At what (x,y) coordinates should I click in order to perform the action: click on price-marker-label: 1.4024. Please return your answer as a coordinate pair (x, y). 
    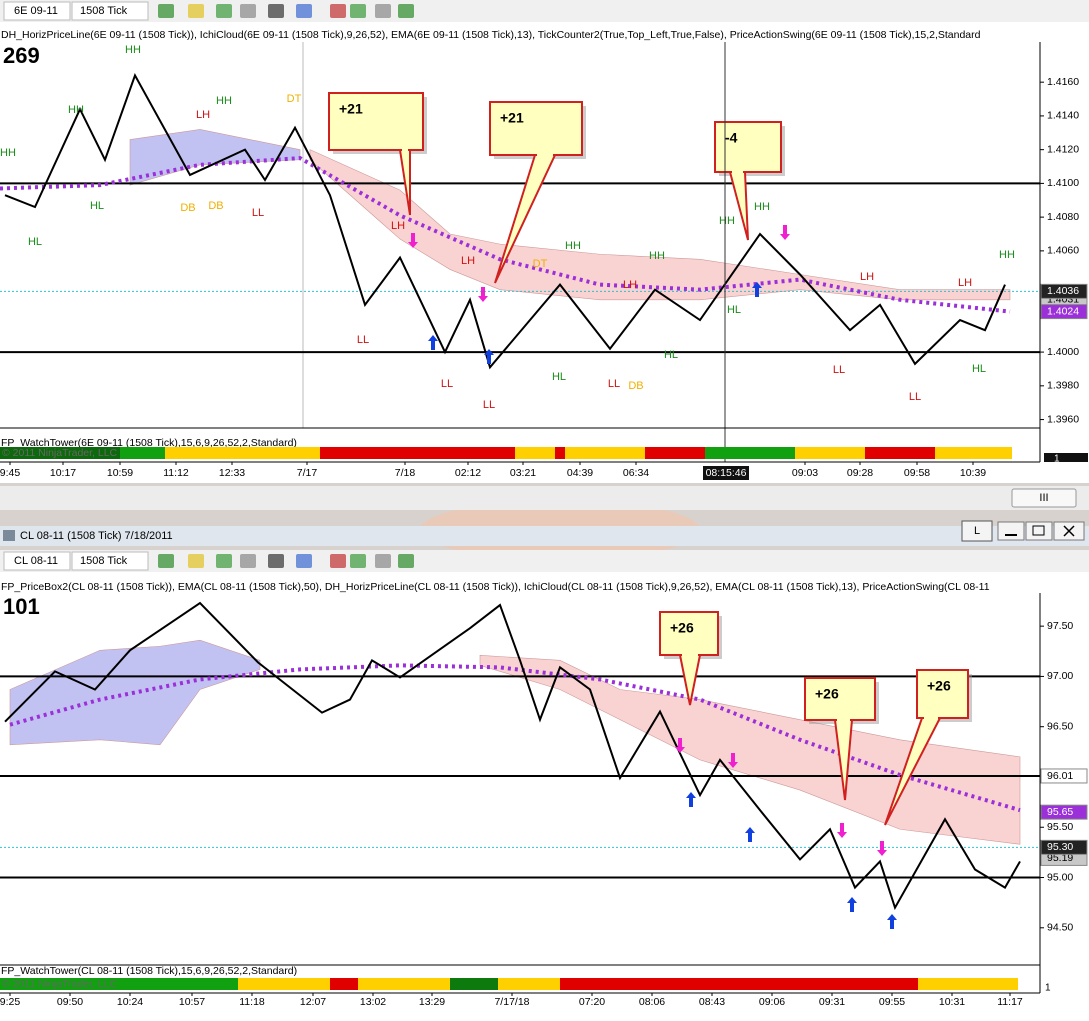
    Looking at the image, I should click on (1063, 311).